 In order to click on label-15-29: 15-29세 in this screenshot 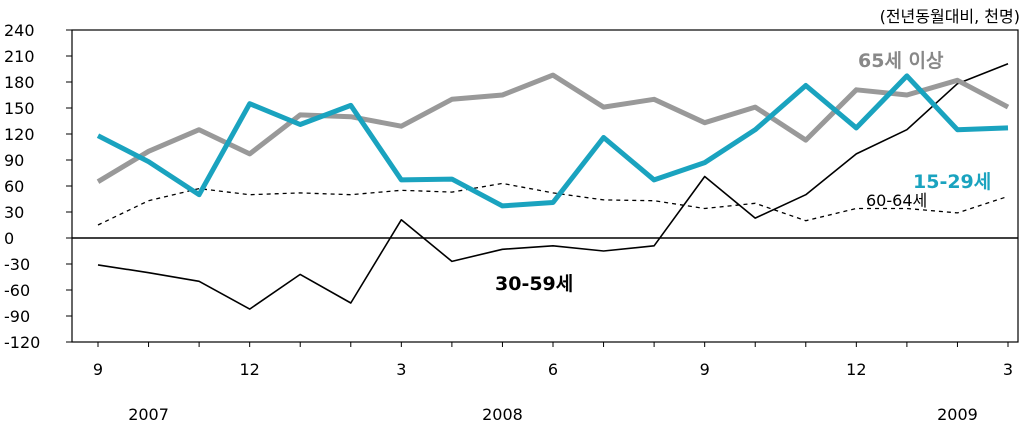, I will do `click(952, 182)`.